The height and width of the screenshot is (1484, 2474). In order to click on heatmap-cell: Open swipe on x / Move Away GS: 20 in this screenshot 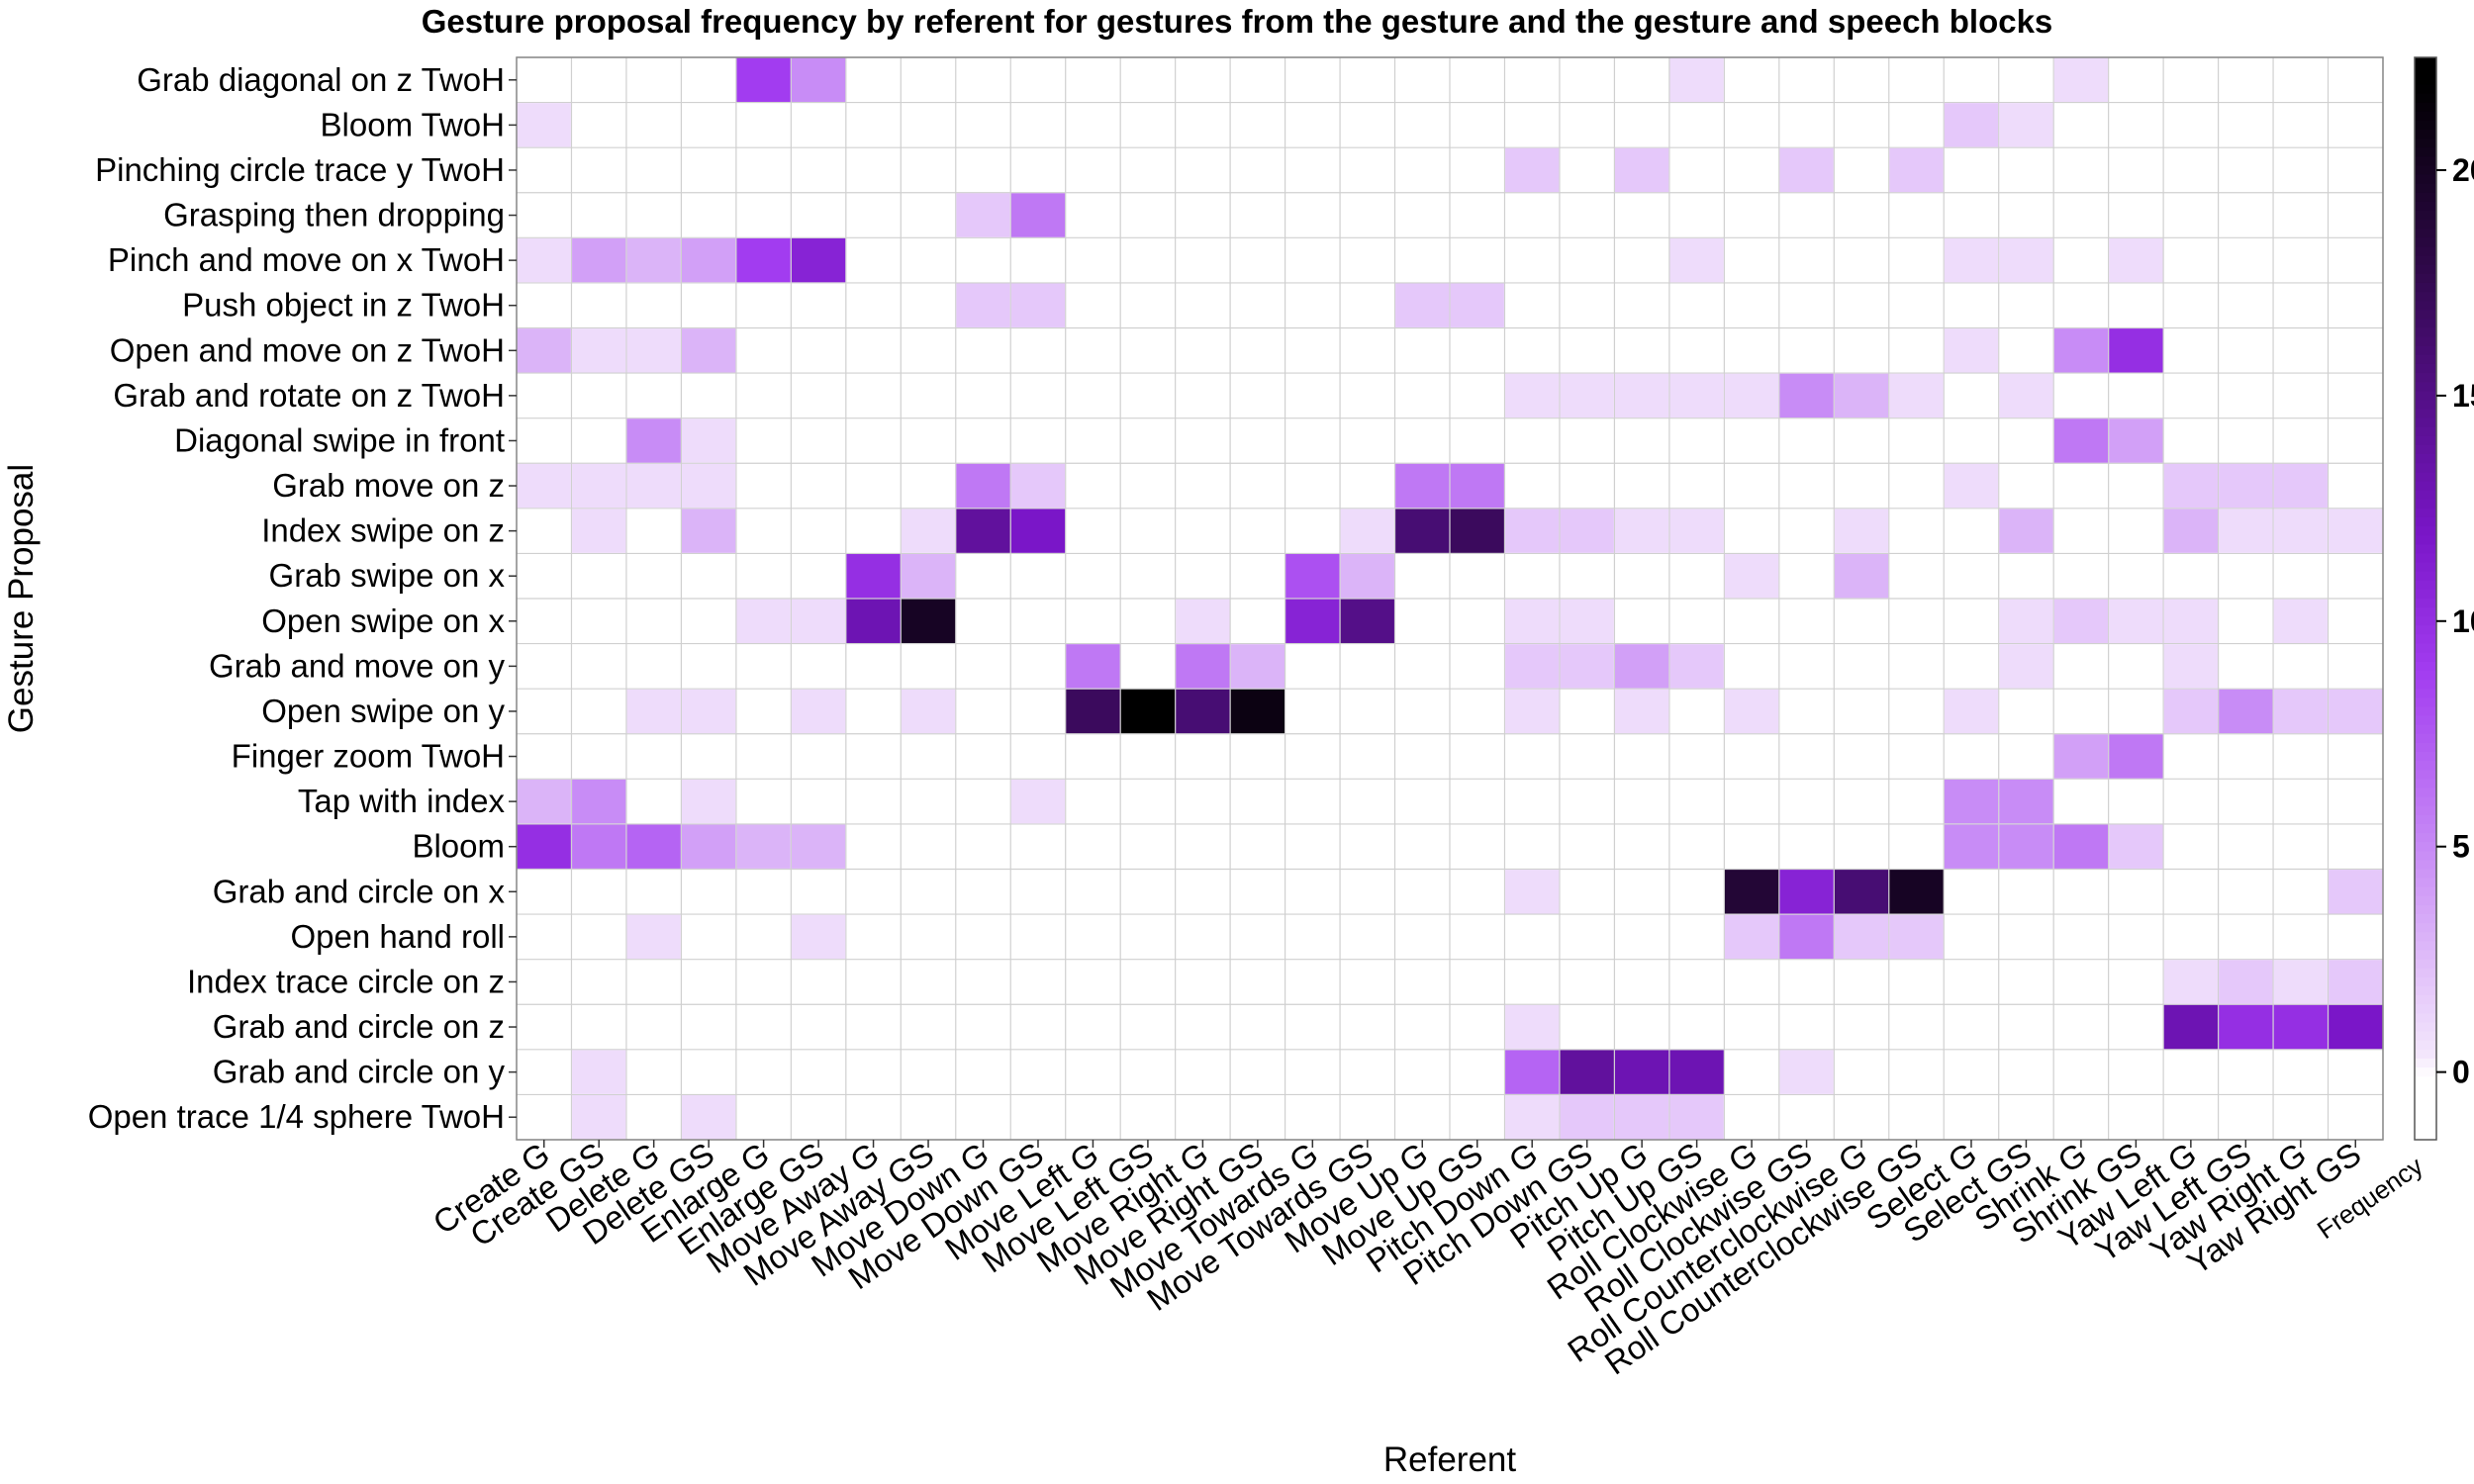, I will do `click(929, 621)`.